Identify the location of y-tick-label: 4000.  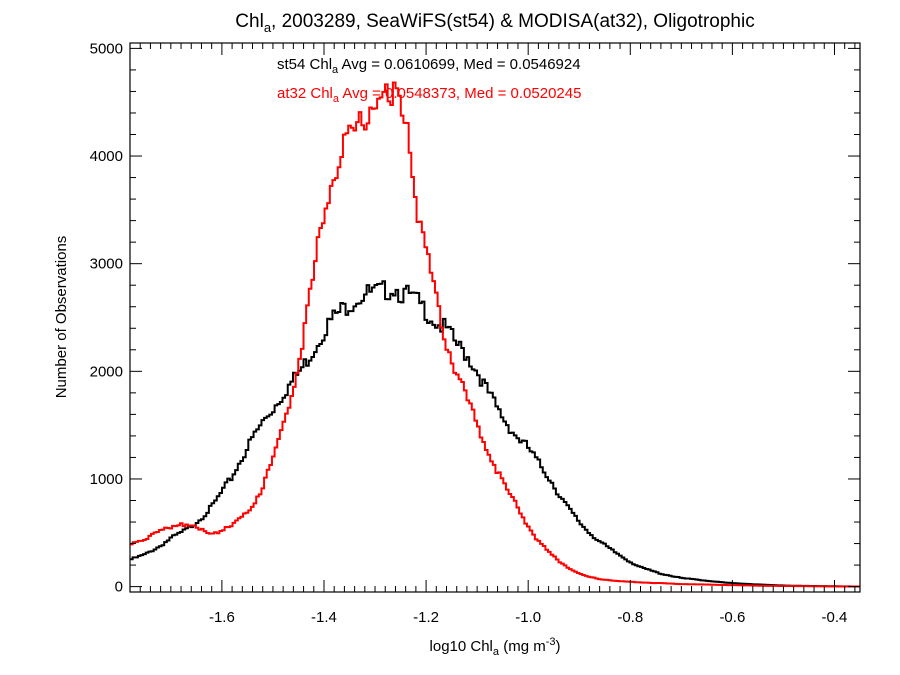
(106, 156).